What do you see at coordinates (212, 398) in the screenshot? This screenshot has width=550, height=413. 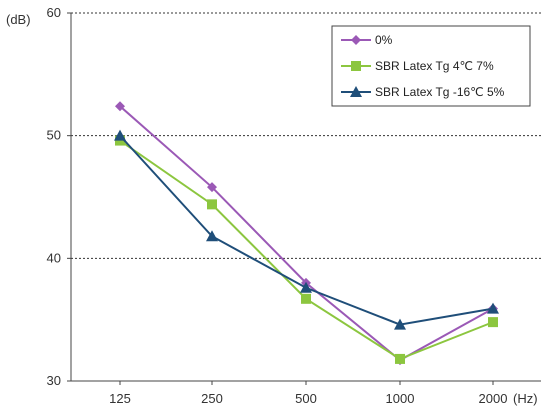 I see `x-tick-label: 250` at bounding box center [212, 398].